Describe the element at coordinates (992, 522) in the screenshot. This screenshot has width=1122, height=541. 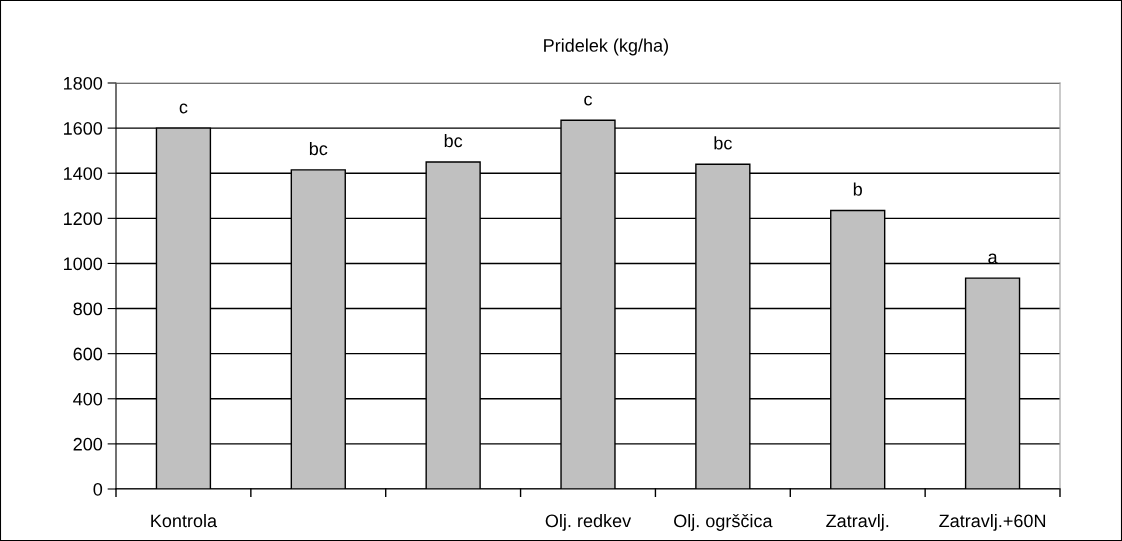
I see `x-tick-label: Zatravlj.+60N` at that location.